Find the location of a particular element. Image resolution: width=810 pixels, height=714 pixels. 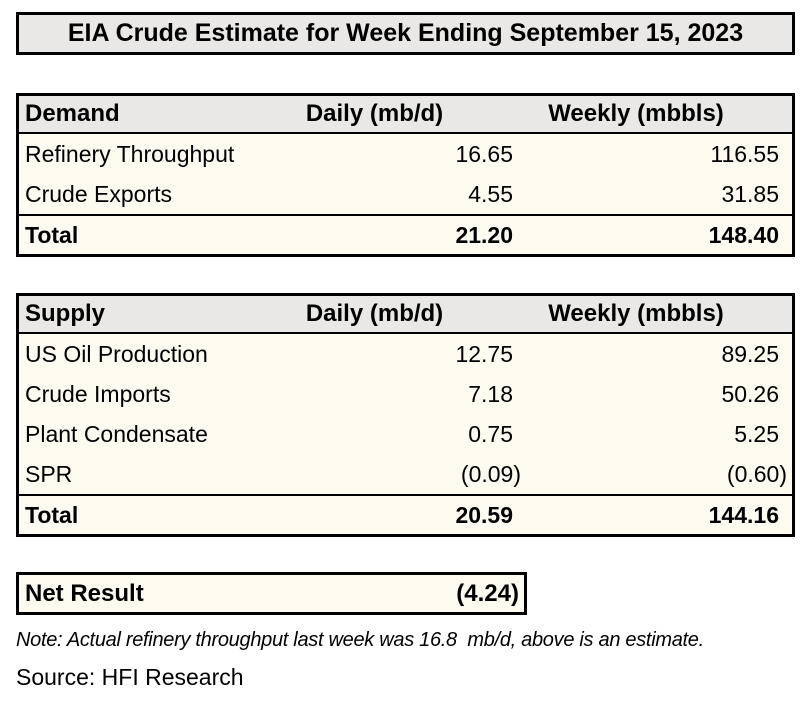

net-result-box: Net Result (4.24) is located at coordinates (271, 593).